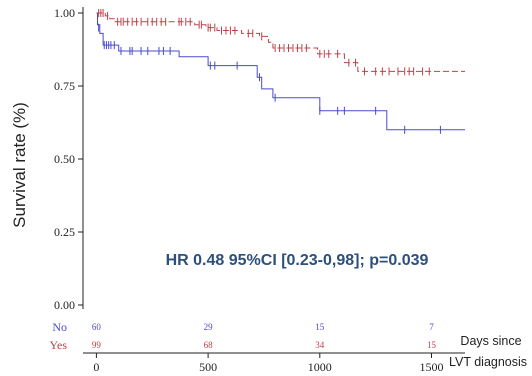  Describe the element at coordinates (209, 327) in the screenshot. I see `risk-count-no: 29` at that location.